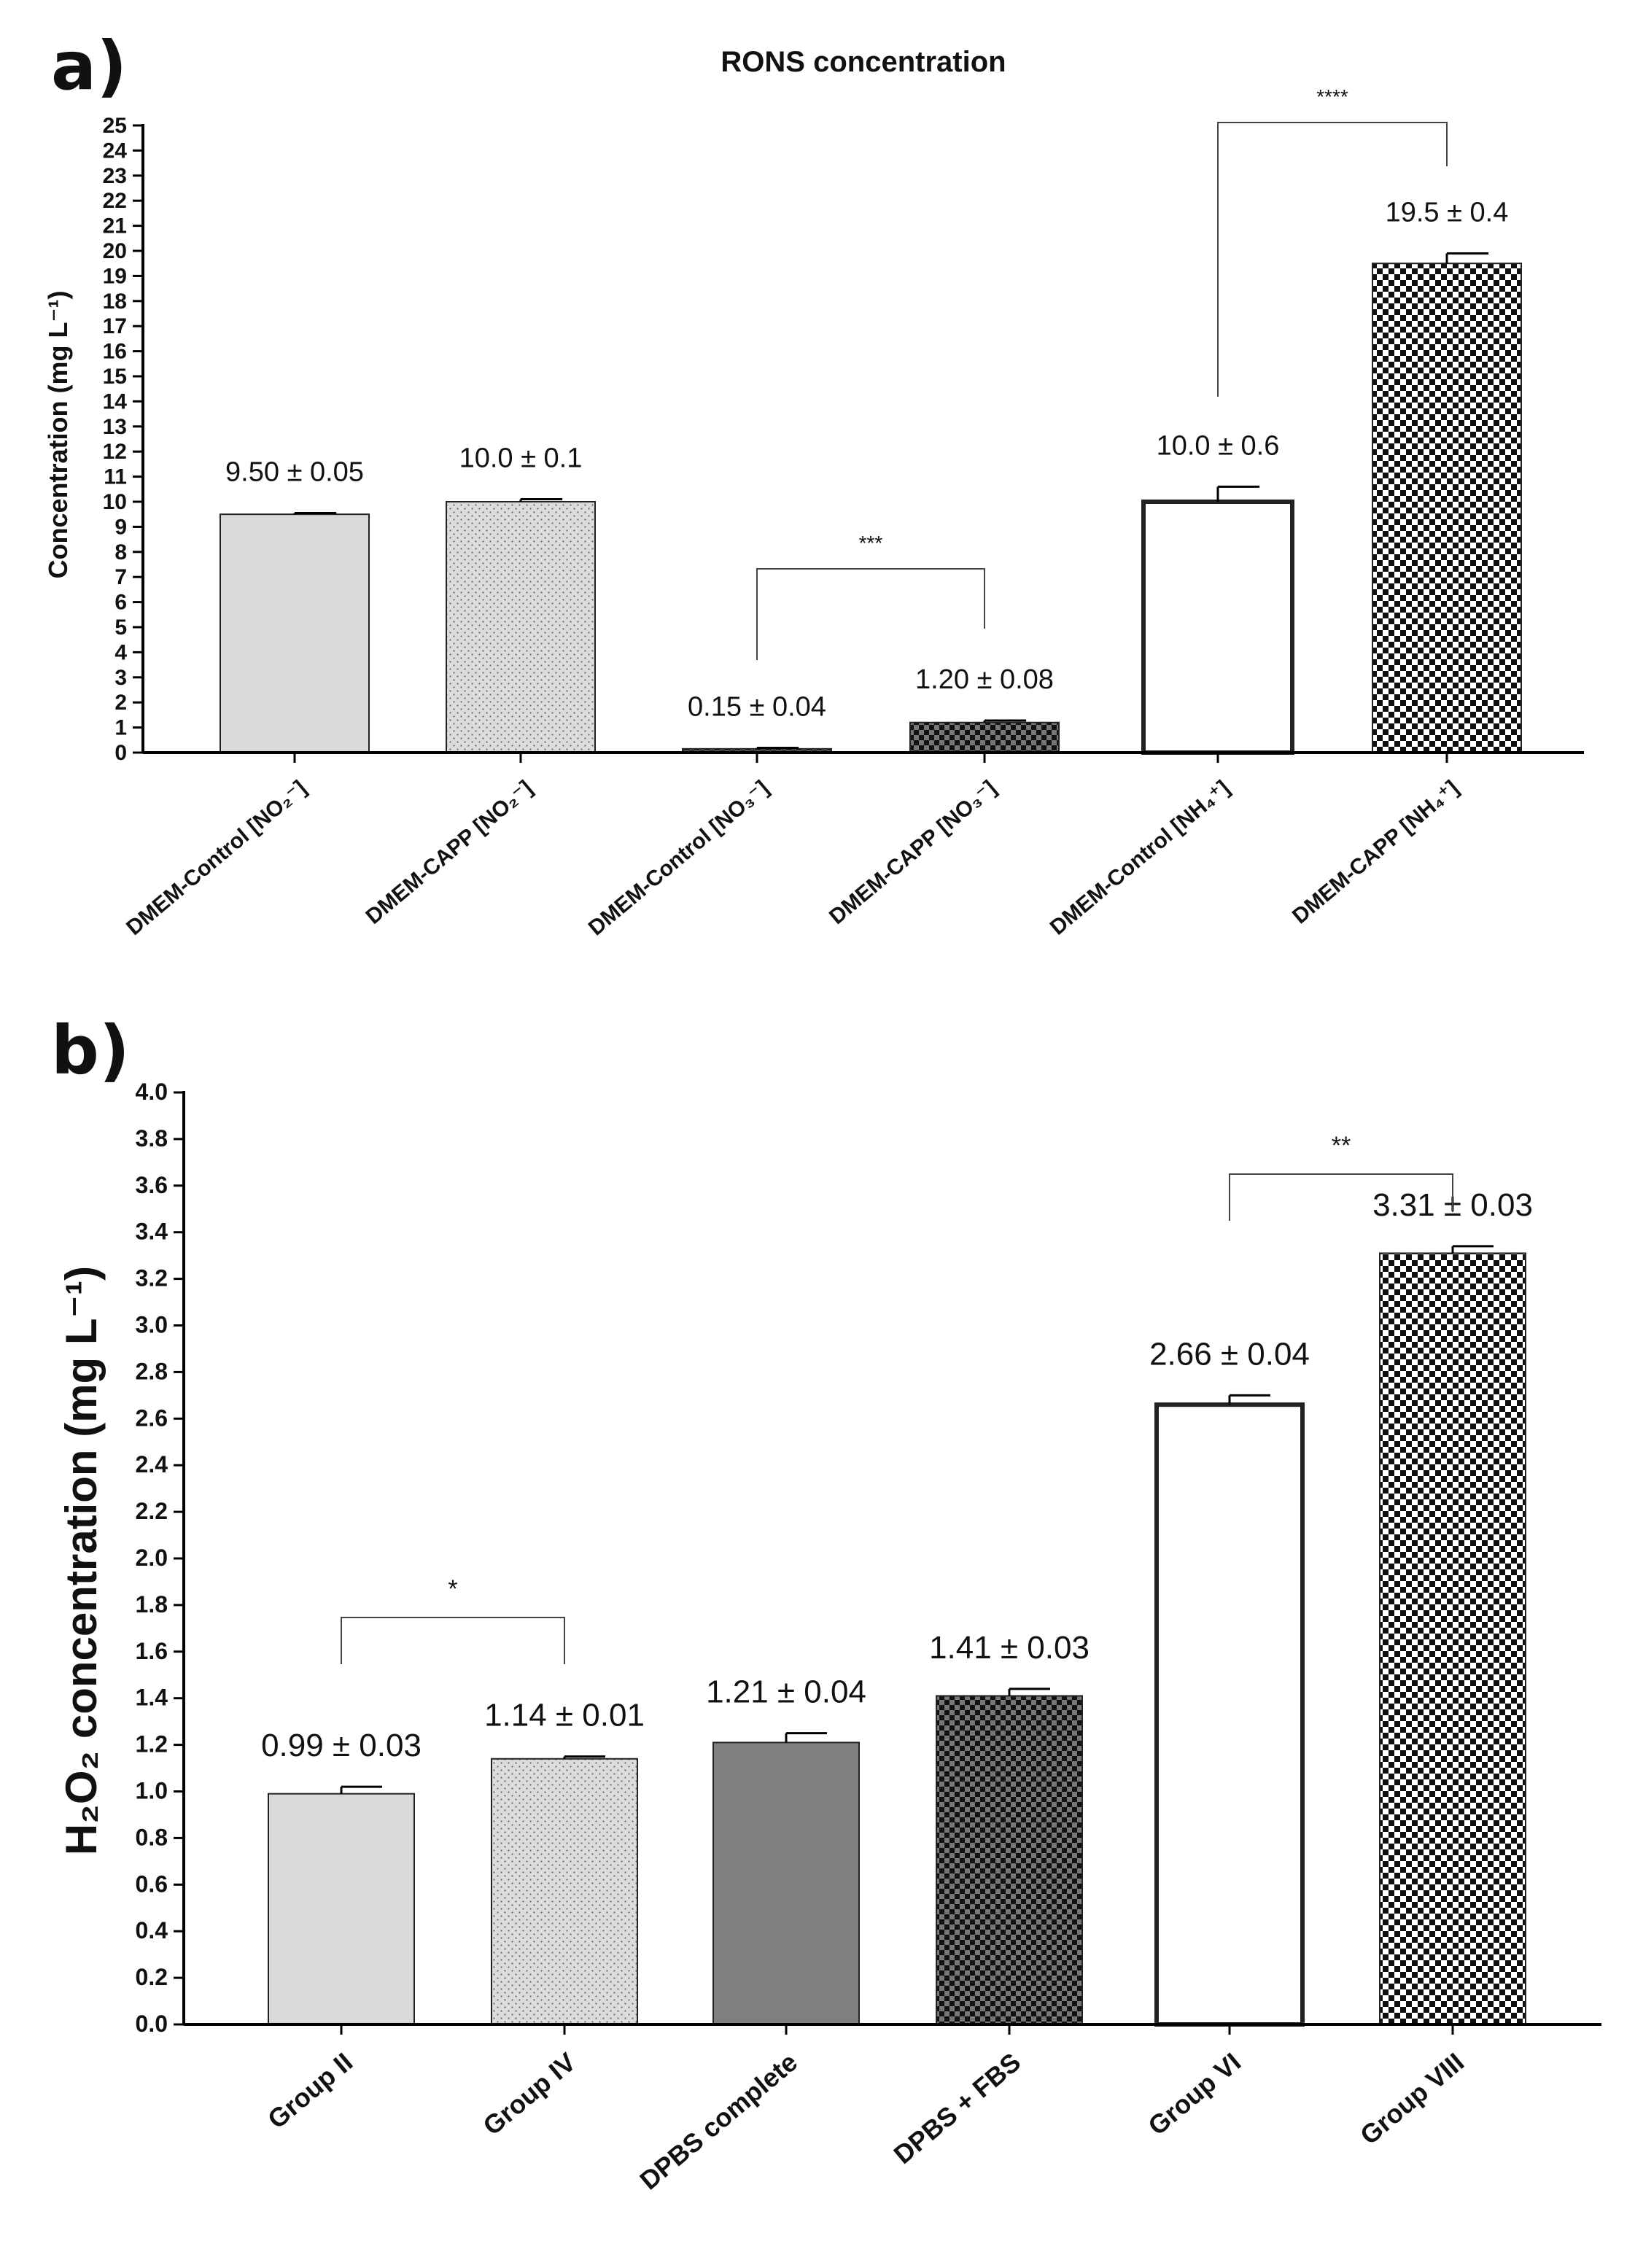 The height and width of the screenshot is (2268, 1635). What do you see at coordinates (1218, 446) in the screenshot?
I see `value-label-4: 10.0 ± 0.6` at bounding box center [1218, 446].